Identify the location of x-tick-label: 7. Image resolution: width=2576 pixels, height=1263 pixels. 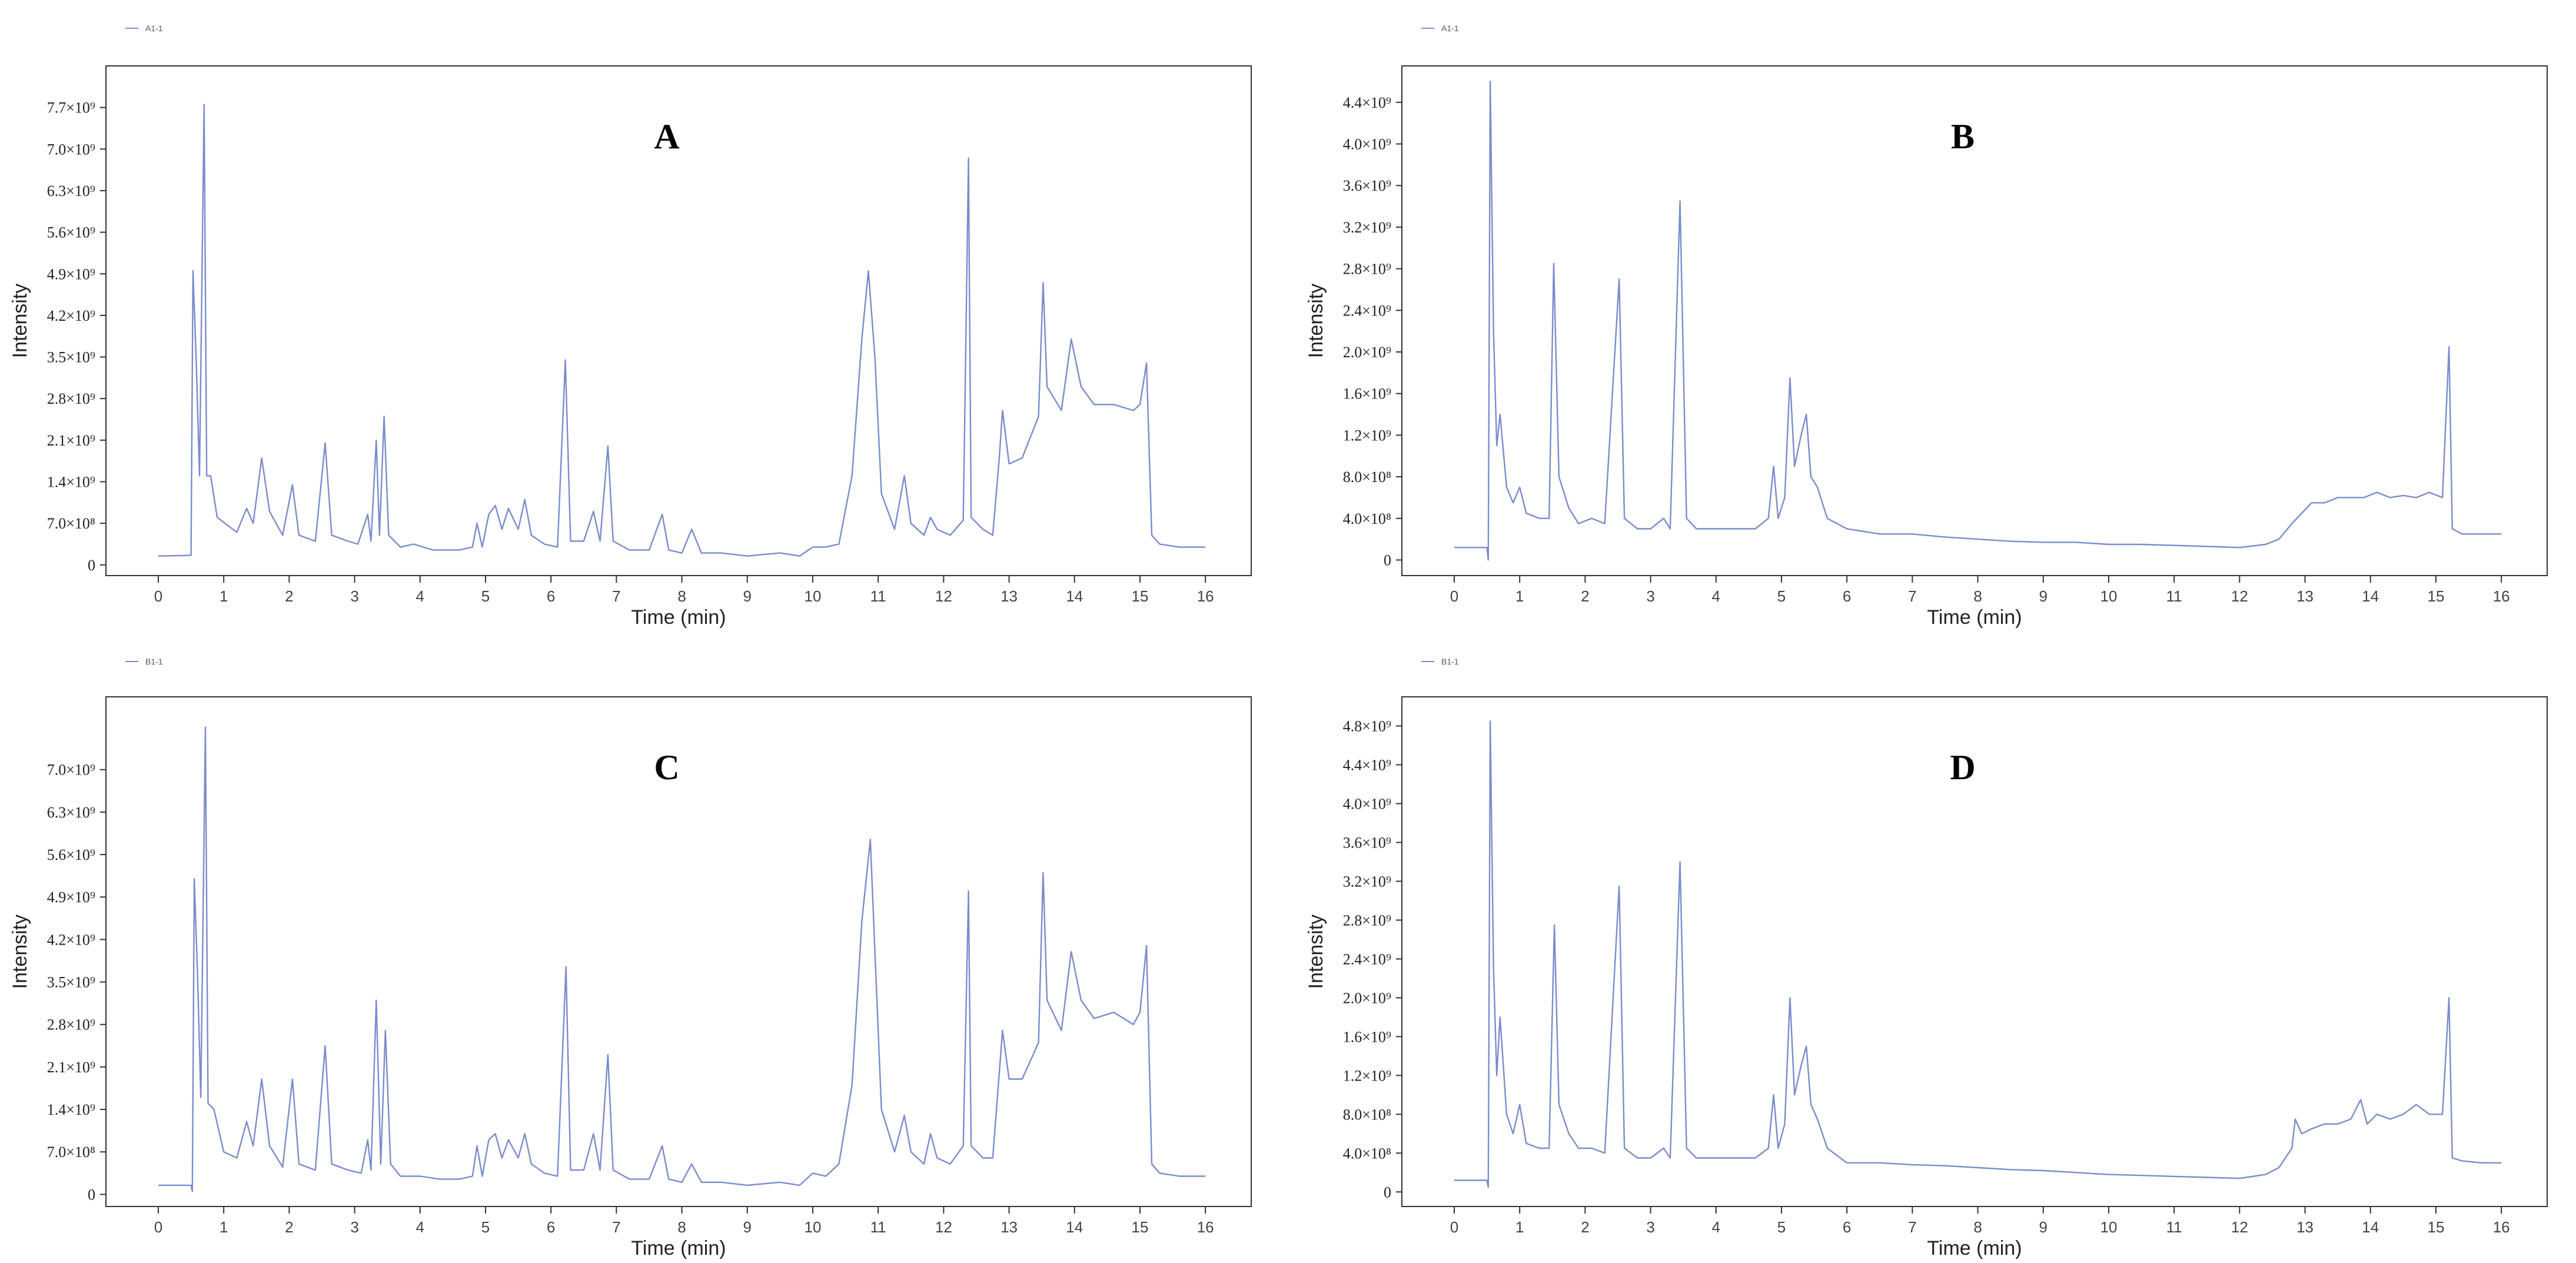
(616, 1227).